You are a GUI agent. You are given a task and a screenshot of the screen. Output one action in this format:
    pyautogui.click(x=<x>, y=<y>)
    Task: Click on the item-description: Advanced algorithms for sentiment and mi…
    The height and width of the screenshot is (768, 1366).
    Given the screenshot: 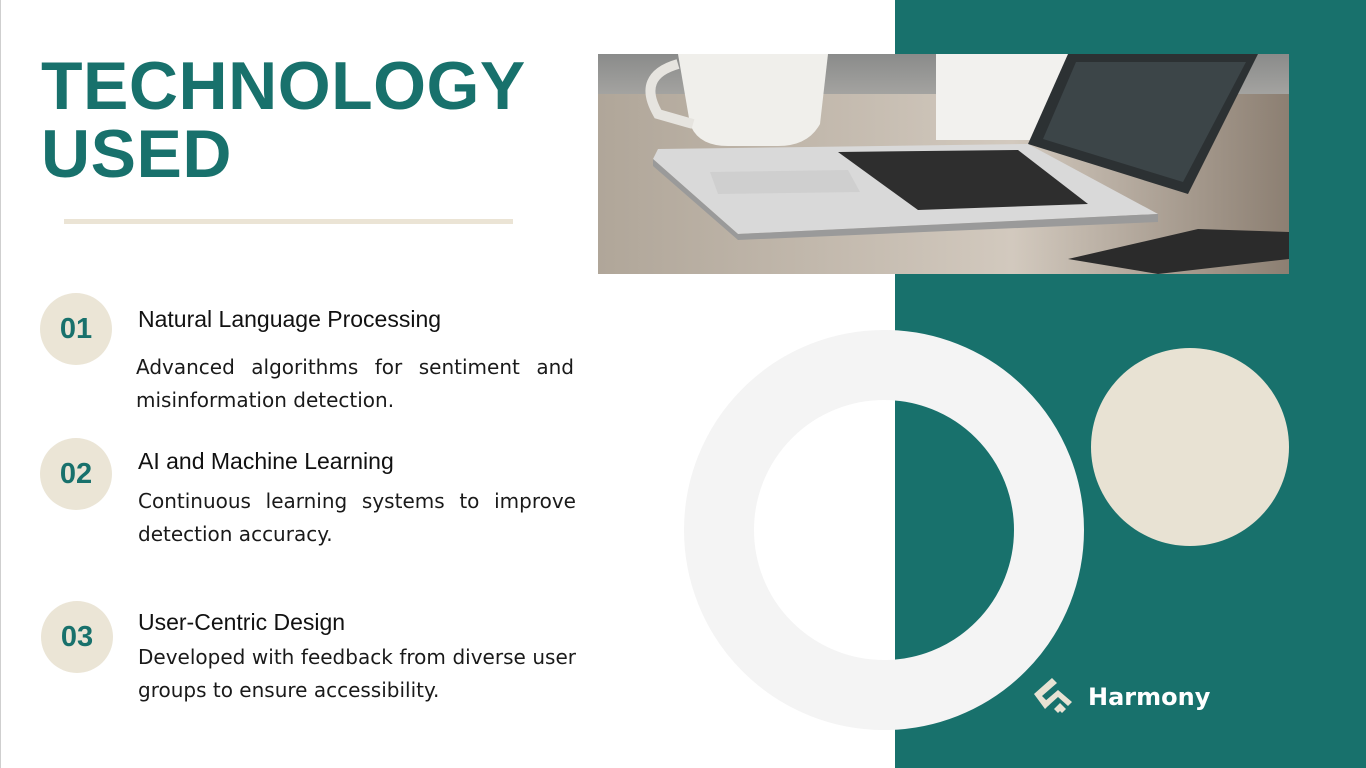 What is the action you would take?
    pyautogui.click(x=355, y=383)
    